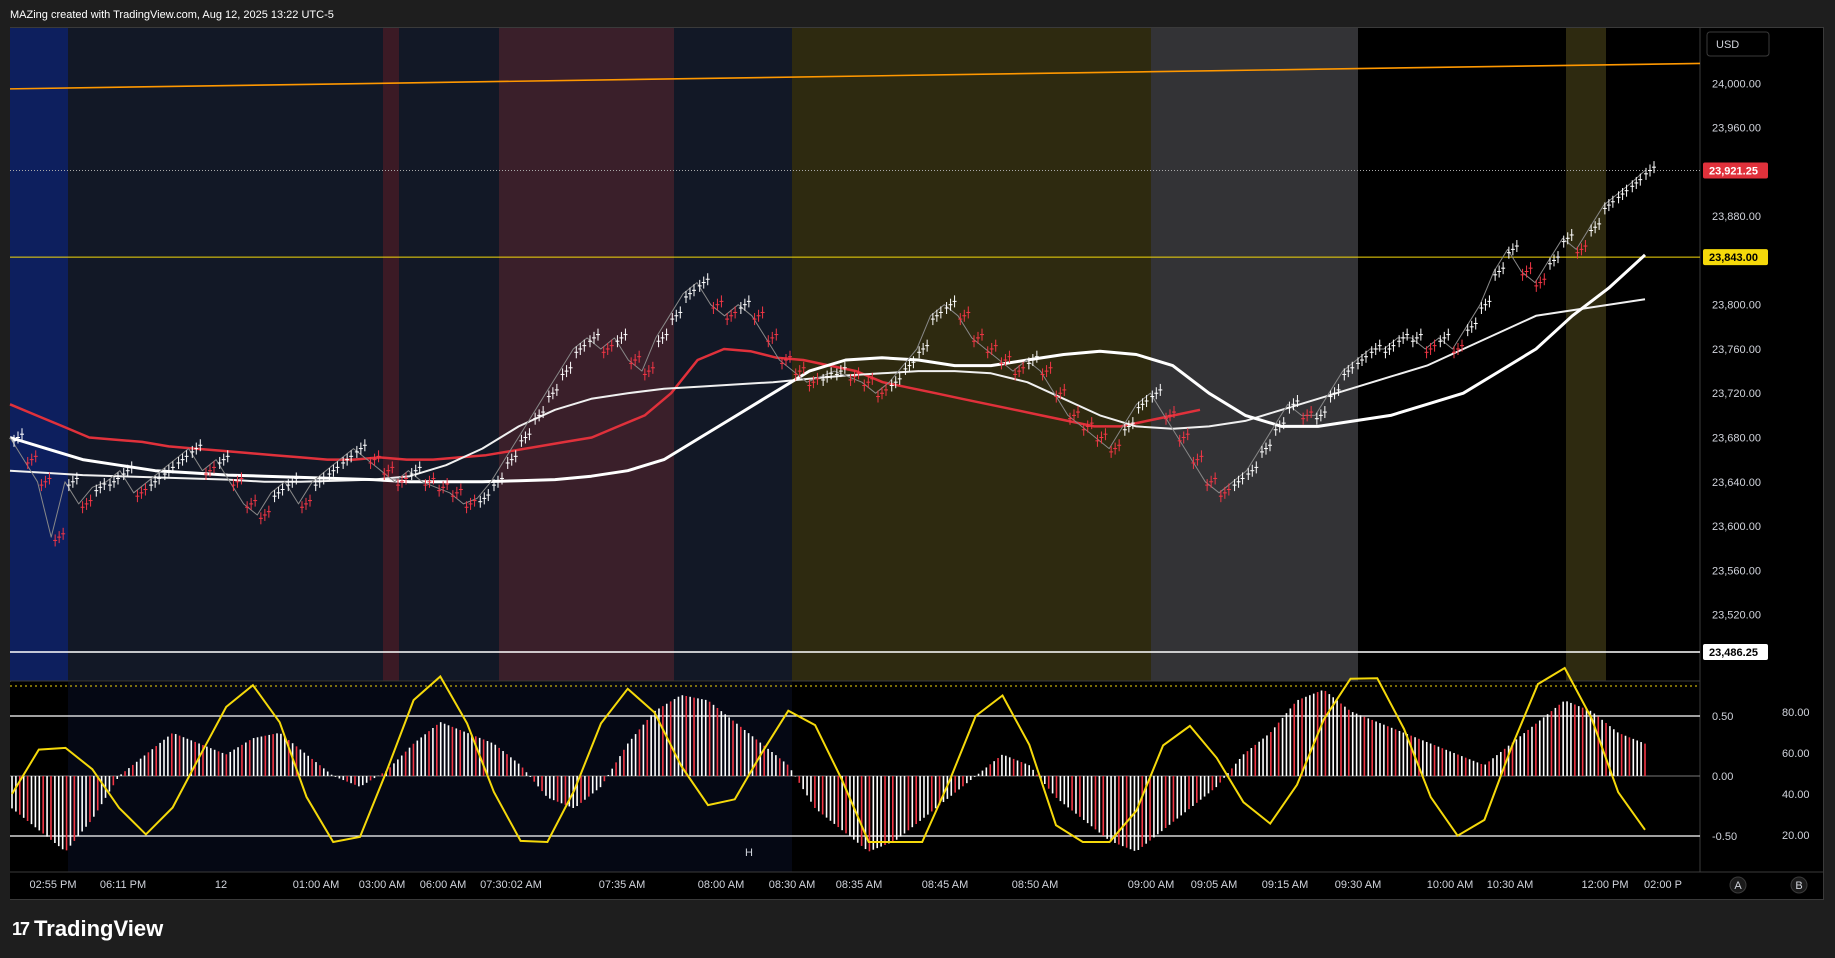 This screenshot has width=1835, height=958. I want to click on time-tick-label: 06:00 AM, so click(443, 885).